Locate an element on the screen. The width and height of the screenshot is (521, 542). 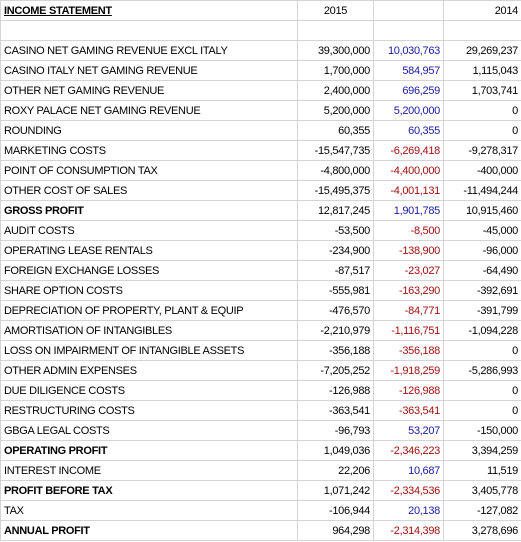
row-label: ANNUAL PROFIT is located at coordinates (149, 530).